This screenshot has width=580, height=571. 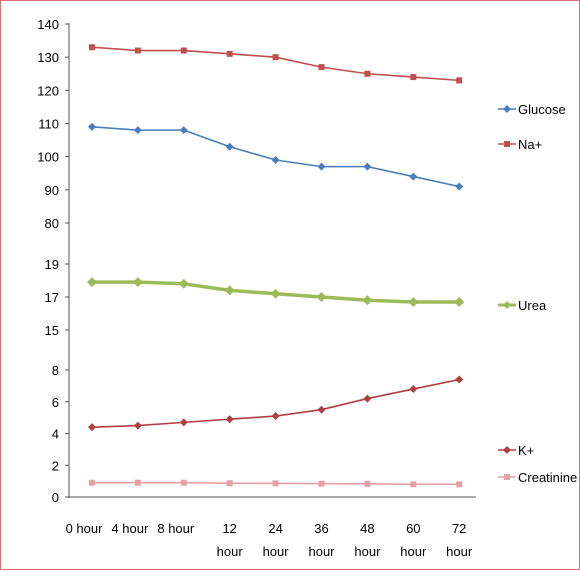 What do you see at coordinates (367, 528) in the screenshot?
I see `x-tick-label: 48` at bounding box center [367, 528].